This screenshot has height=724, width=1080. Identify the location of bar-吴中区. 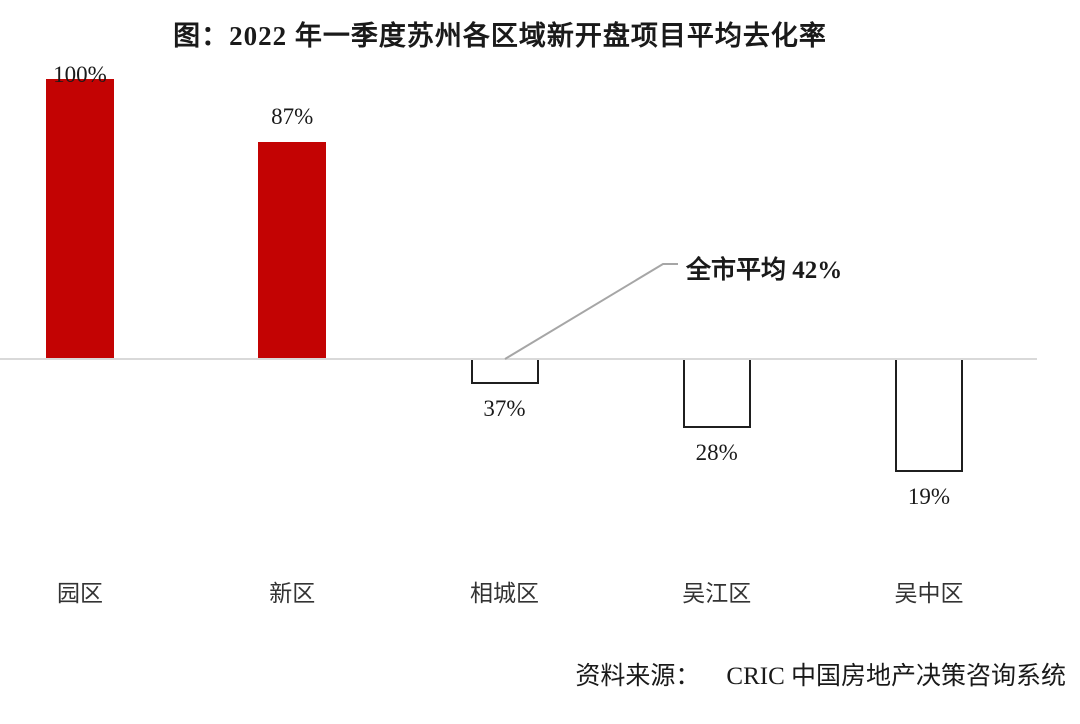
(929, 416).